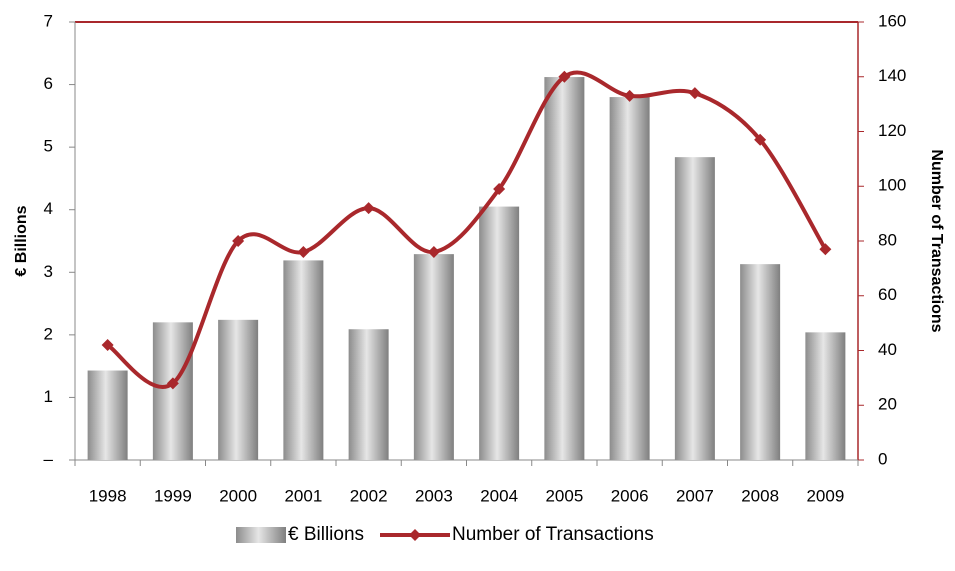 The height and width of the screenshot is (571, 955). Describe the element at coordinates (564, 495) in the screenshot. I see `x-tick-label: 2005` at that location.